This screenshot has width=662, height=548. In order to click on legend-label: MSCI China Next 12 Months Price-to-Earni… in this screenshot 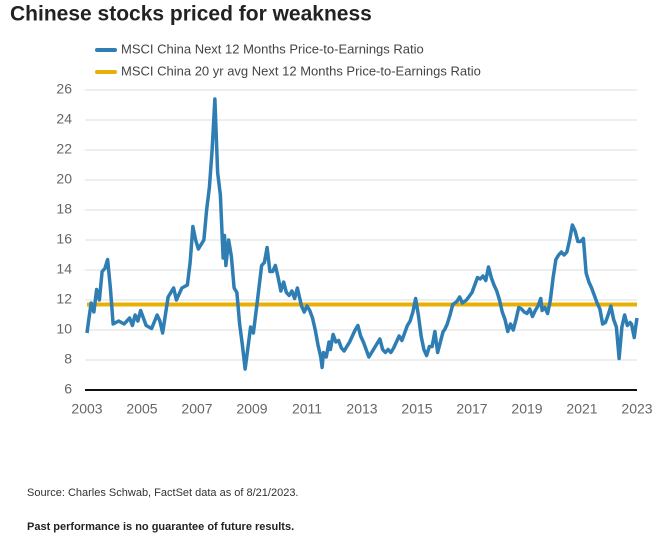, I will do `click(272, 48)`.